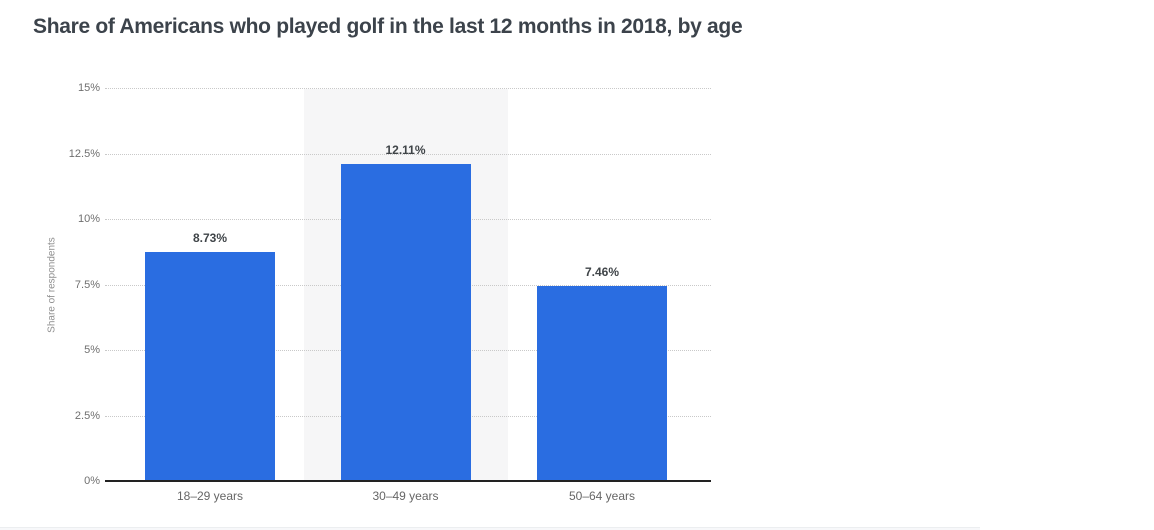  Describe the element at coordinates (88, 88) in the screenshot. I see `y-axis-tick-label: 15%` at that location.